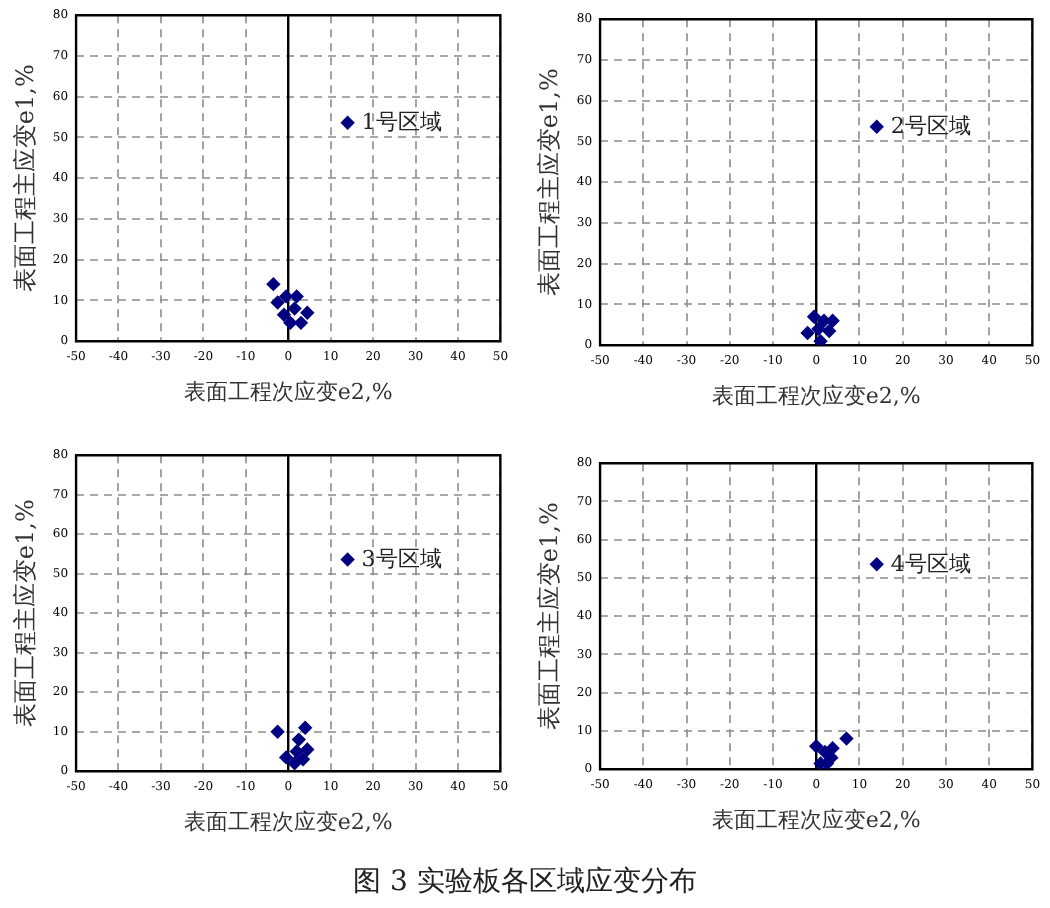  What do you see at coordinates (930, 563) in the screenshot?
I see `legend-label: 4号区域` at bounding box center [930, 563].